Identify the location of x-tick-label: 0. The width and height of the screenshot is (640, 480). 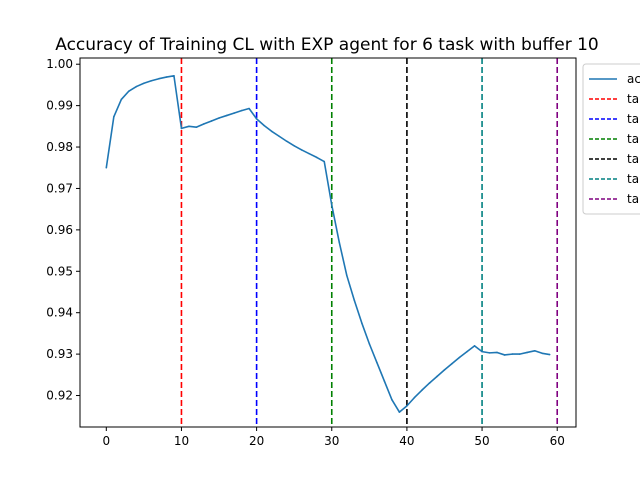
(106, 441).